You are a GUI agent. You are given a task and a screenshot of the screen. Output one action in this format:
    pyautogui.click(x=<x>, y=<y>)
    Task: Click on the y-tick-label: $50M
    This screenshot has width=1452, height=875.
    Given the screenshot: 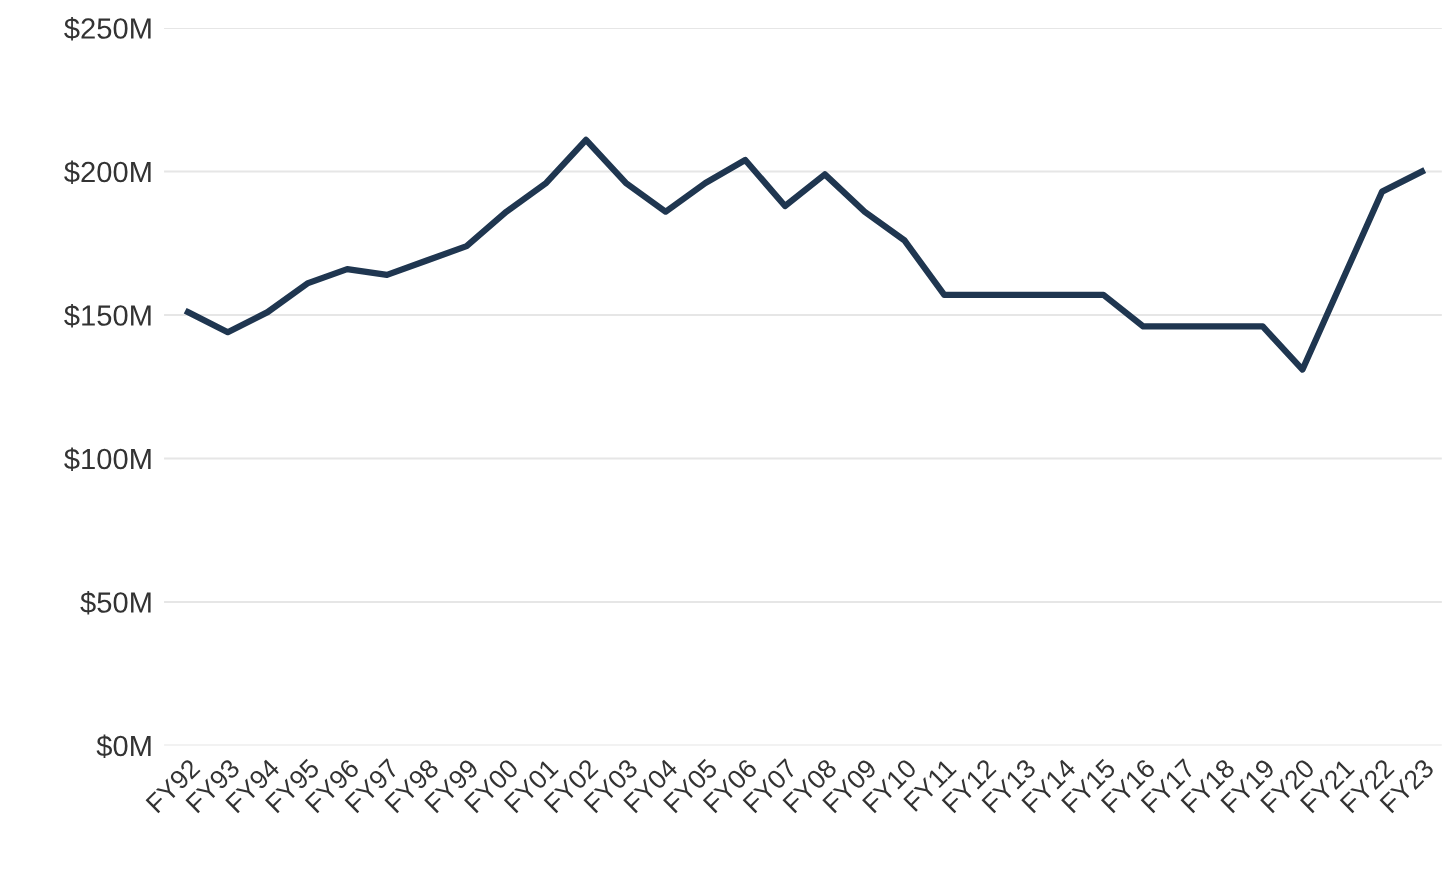 What is the action you would take?
    pyautogui.click(x=115, y=602)
    